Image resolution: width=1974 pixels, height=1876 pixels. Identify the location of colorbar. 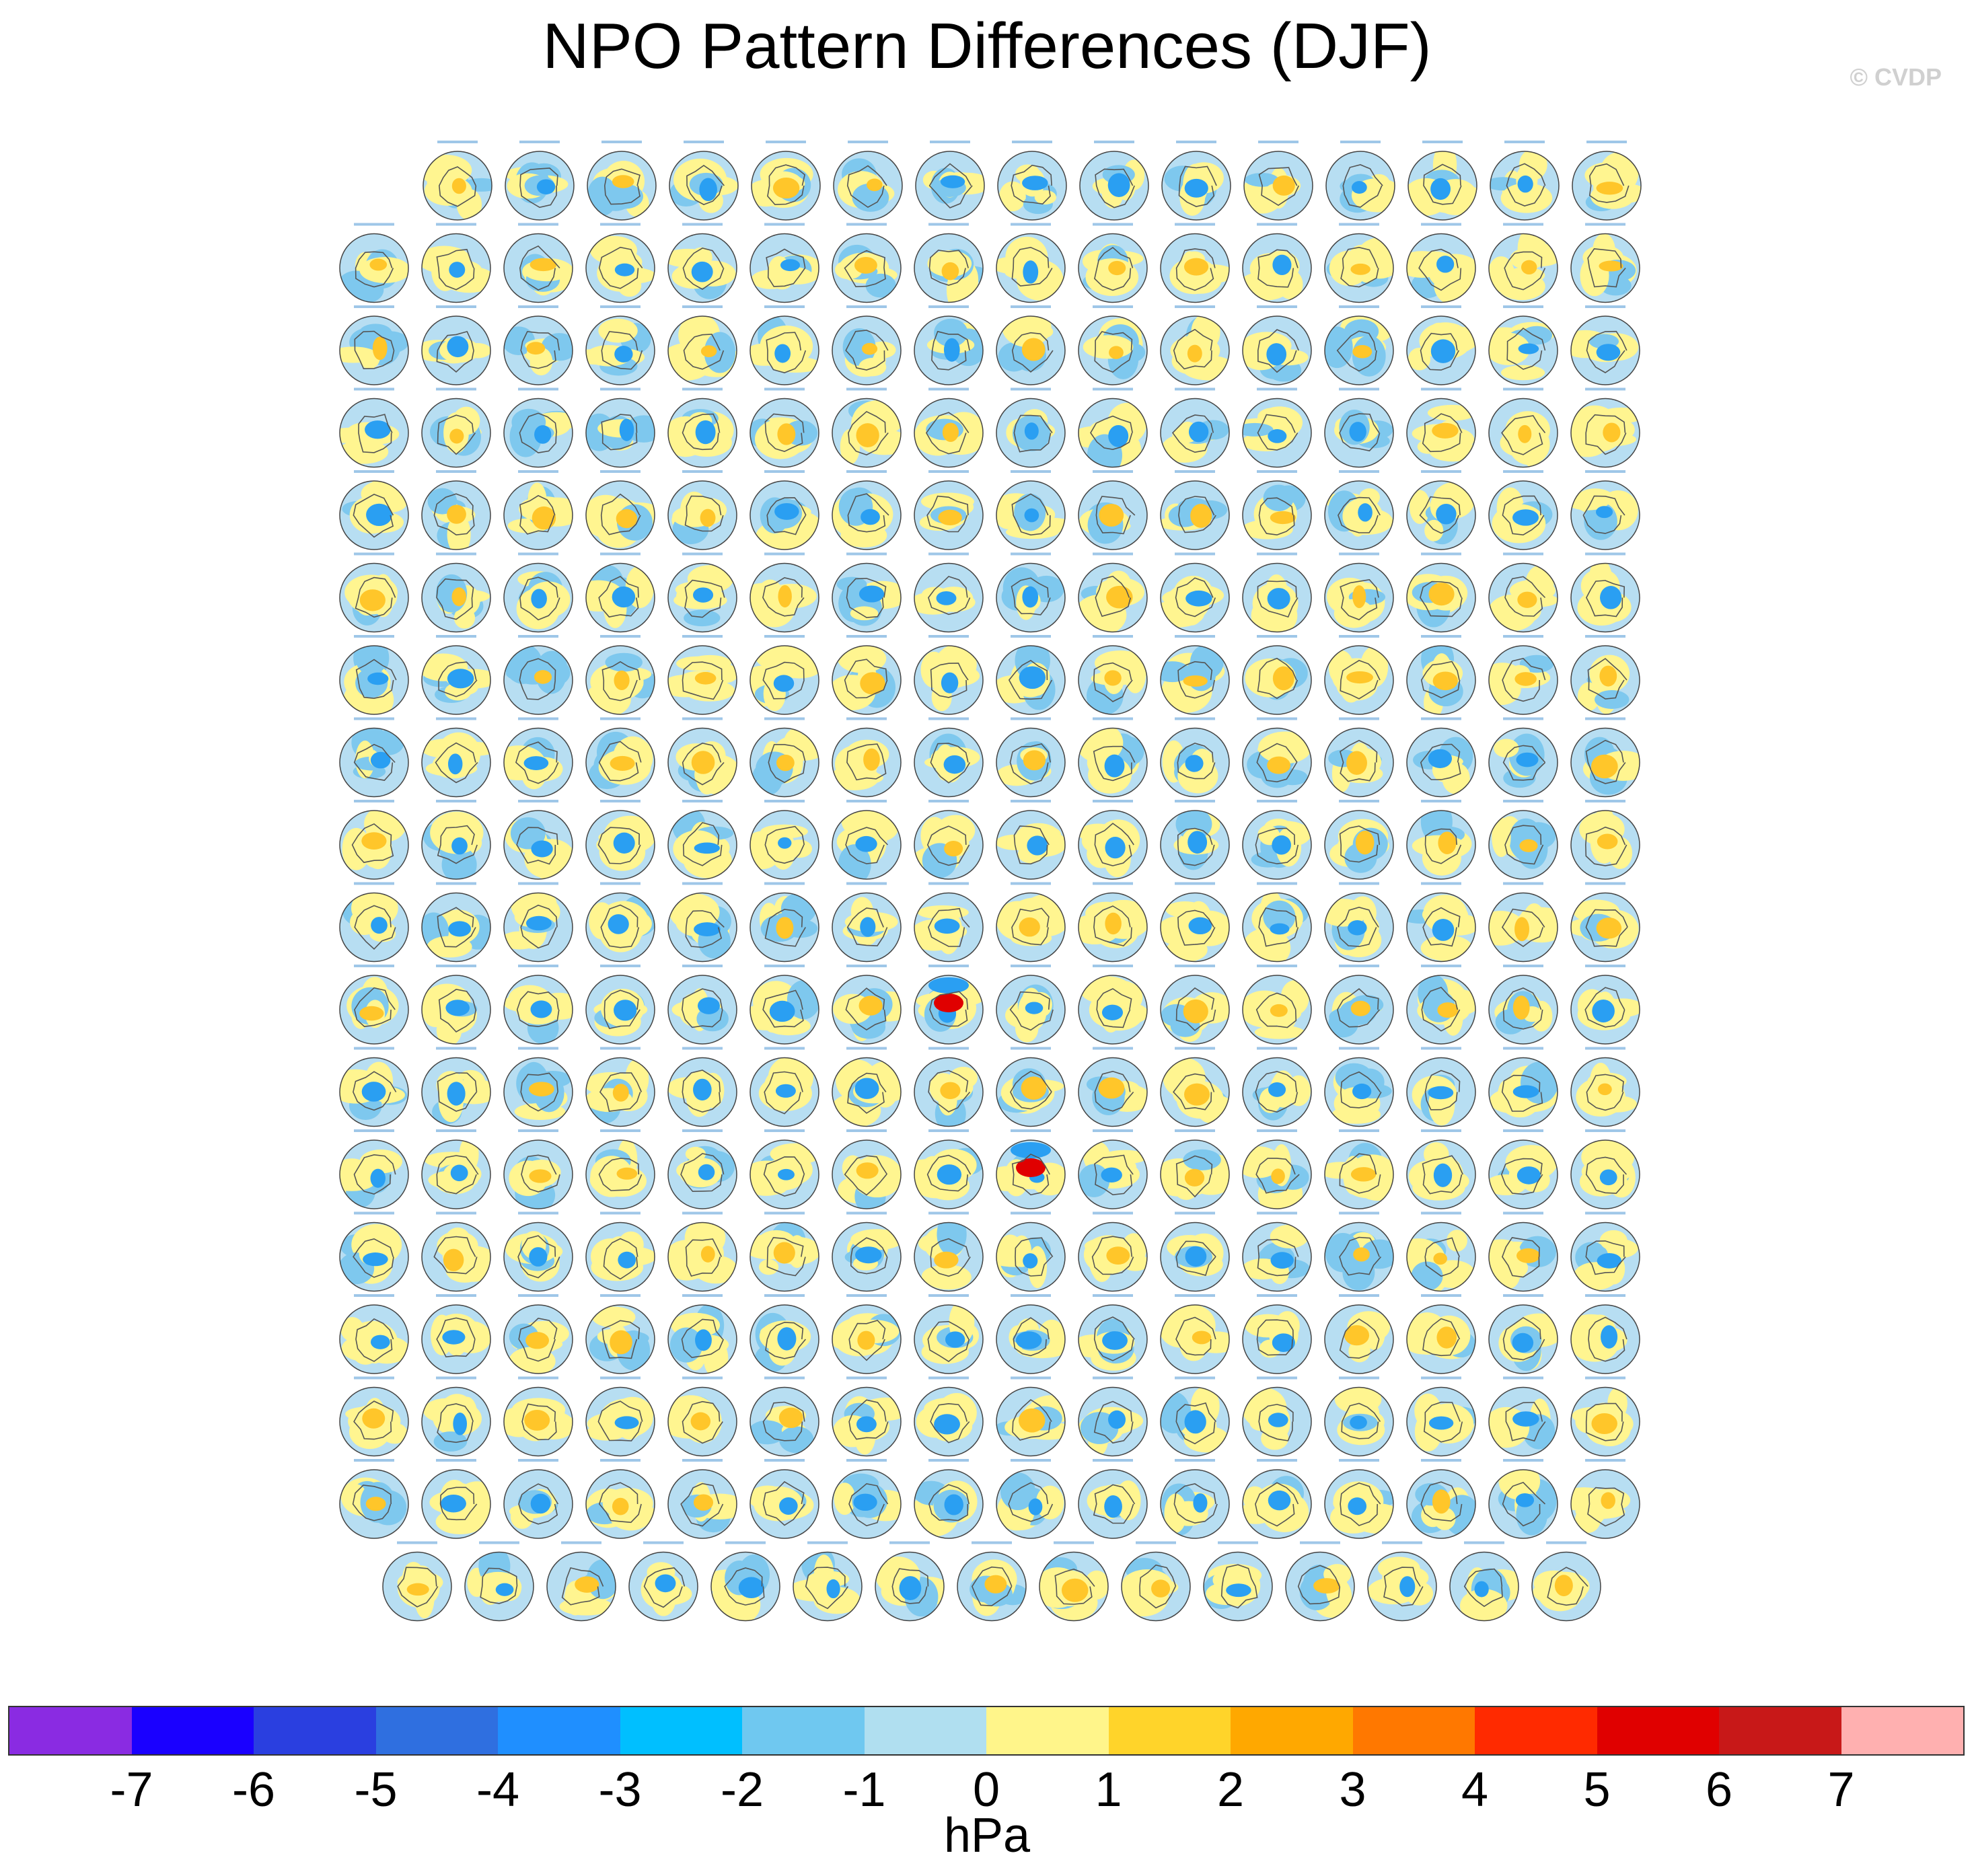
(987, 1731).